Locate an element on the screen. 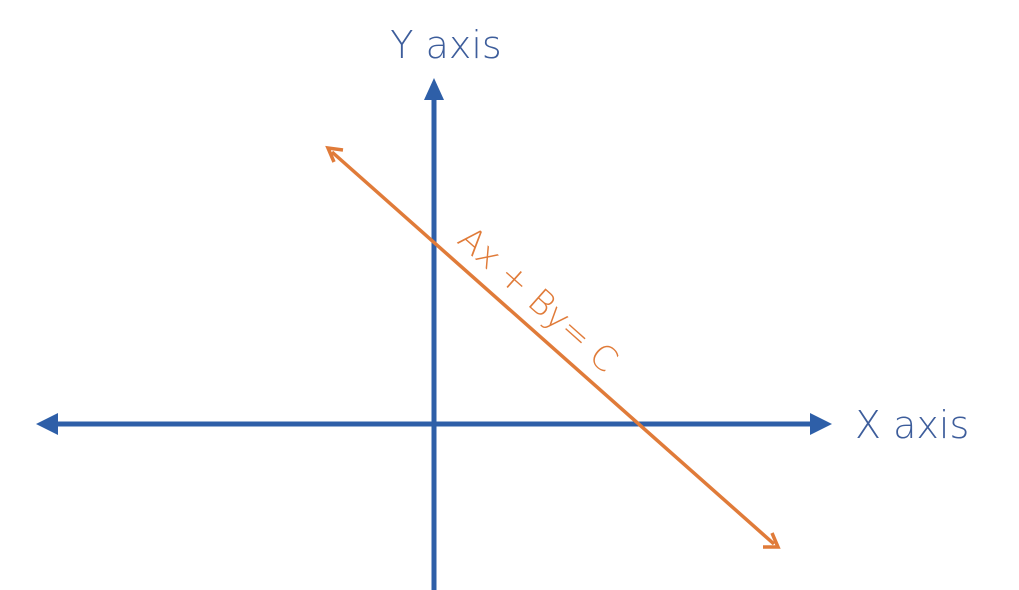 This screenshot has width=1019, height=590. x-axis-right-arrow-icon is located at coordinates (821, 424).